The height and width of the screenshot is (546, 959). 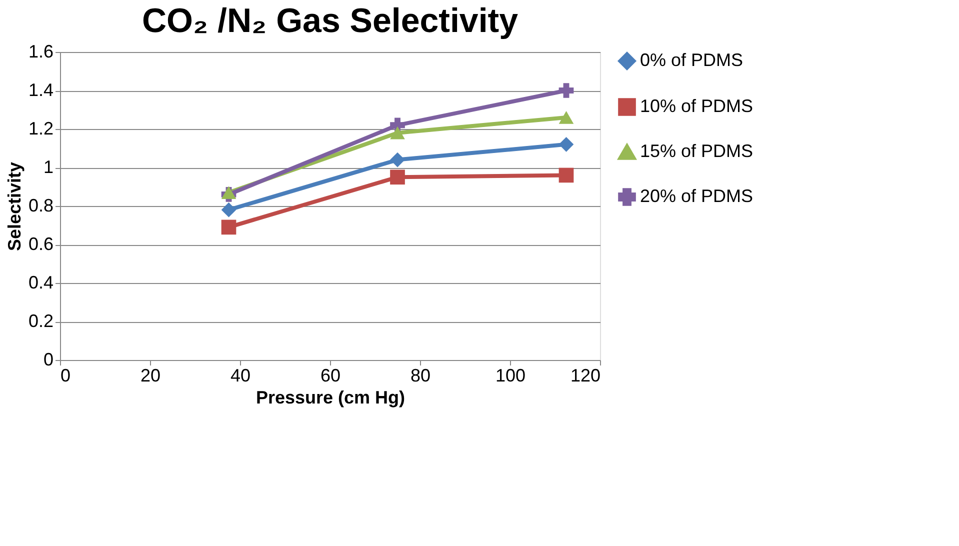 I want to click on y-tick-label: 0.2, so click(x=41, y=321).